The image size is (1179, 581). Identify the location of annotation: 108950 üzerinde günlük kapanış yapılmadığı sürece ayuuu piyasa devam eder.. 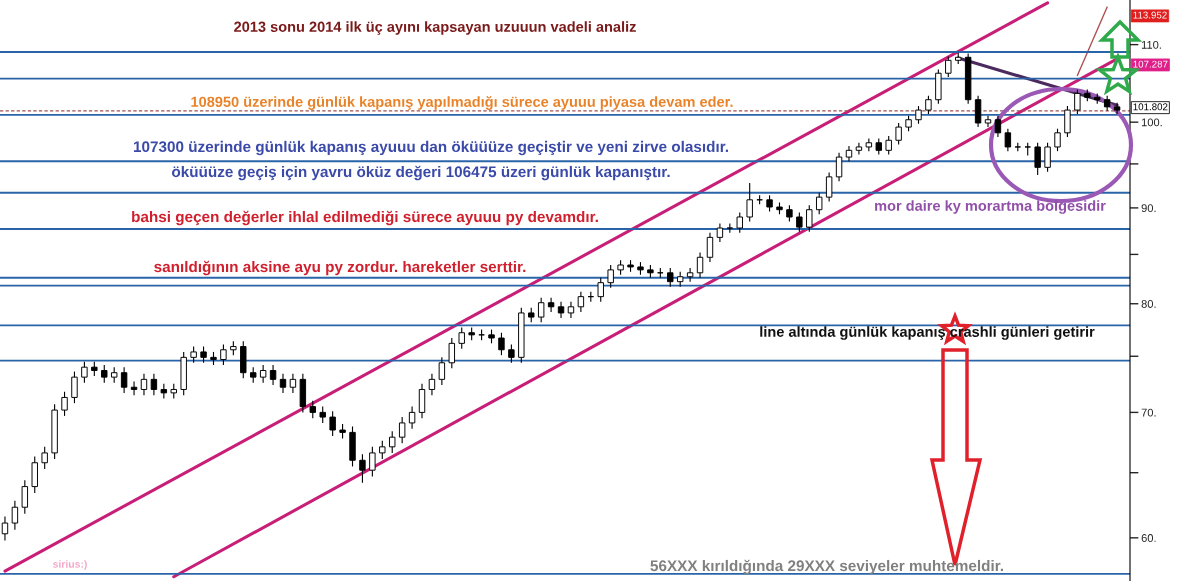
(462, 103).